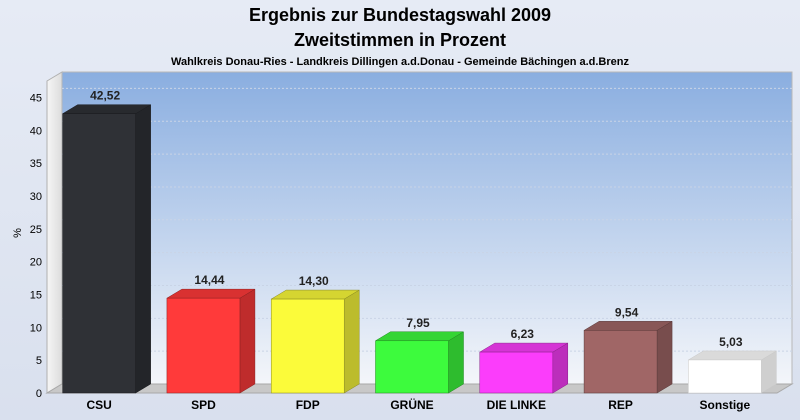  Describe the element at coordinates (106, 249) in the screenshot. I see `bar-csu` at that location.